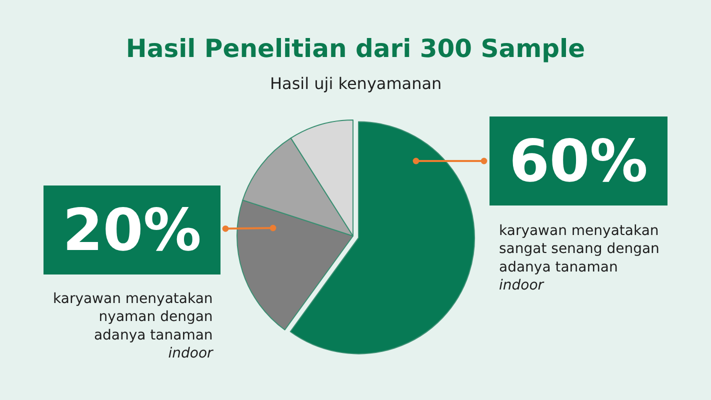  Describe the element at coordinates (132, 230) in the screenshot. I see `data-label: 20%` at that location.